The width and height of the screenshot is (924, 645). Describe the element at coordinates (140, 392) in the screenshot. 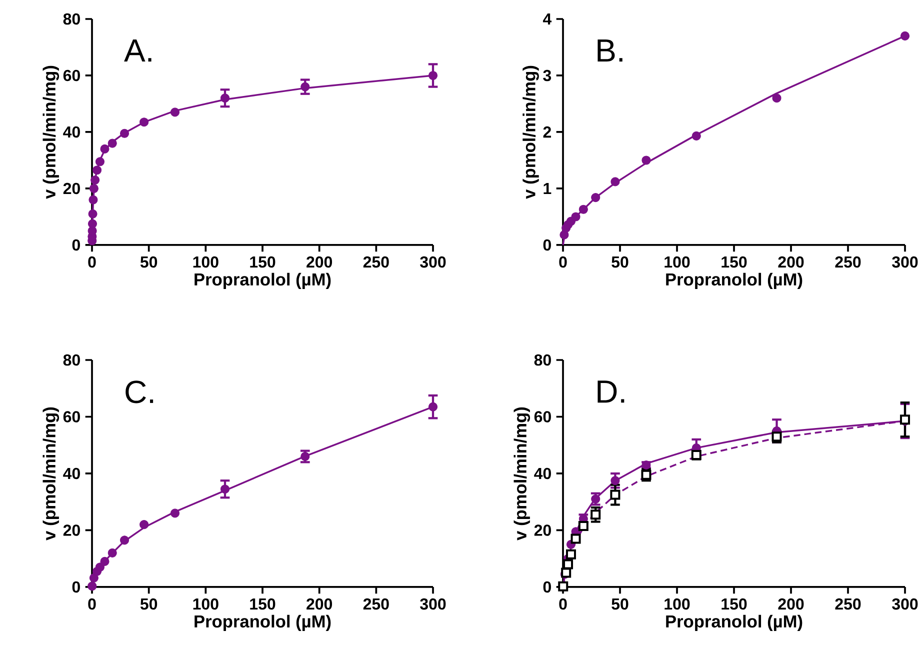

I see `annotation: C.` at that location.